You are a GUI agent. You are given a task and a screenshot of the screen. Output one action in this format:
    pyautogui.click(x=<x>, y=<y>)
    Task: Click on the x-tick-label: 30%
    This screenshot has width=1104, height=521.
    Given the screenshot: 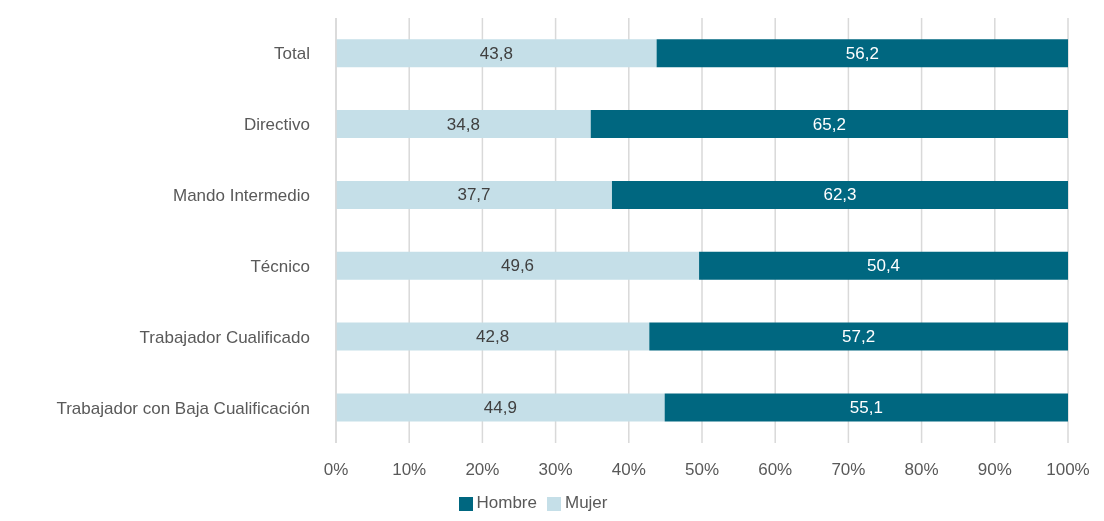 What is the action you would take?
    pyautogui.click(x=555, y=470)
    